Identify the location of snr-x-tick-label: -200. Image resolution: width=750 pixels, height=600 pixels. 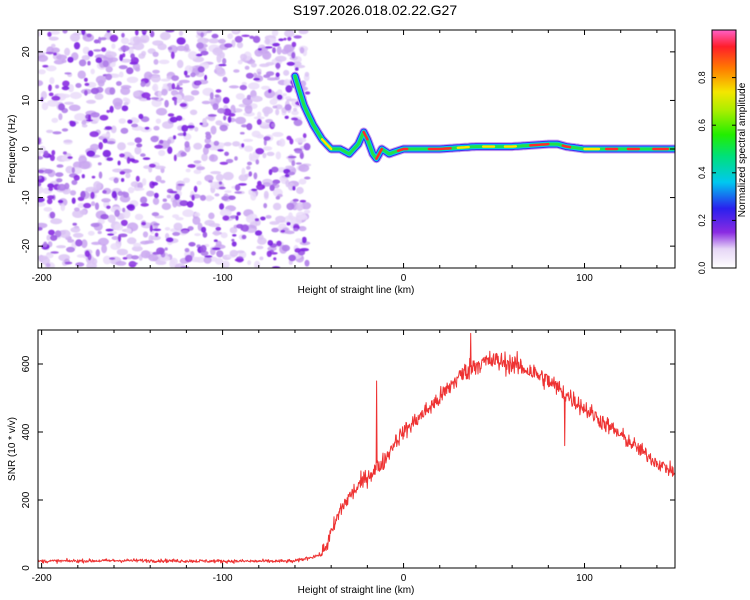
(42, 578).